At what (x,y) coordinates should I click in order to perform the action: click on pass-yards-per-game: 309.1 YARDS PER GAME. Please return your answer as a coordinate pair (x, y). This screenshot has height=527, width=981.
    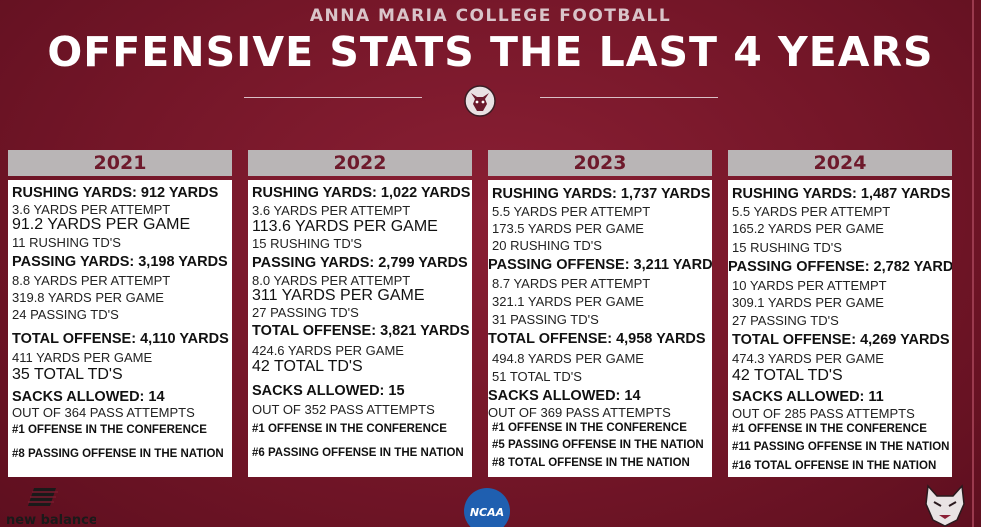
    Looking at the image, I should click on (808, 302).